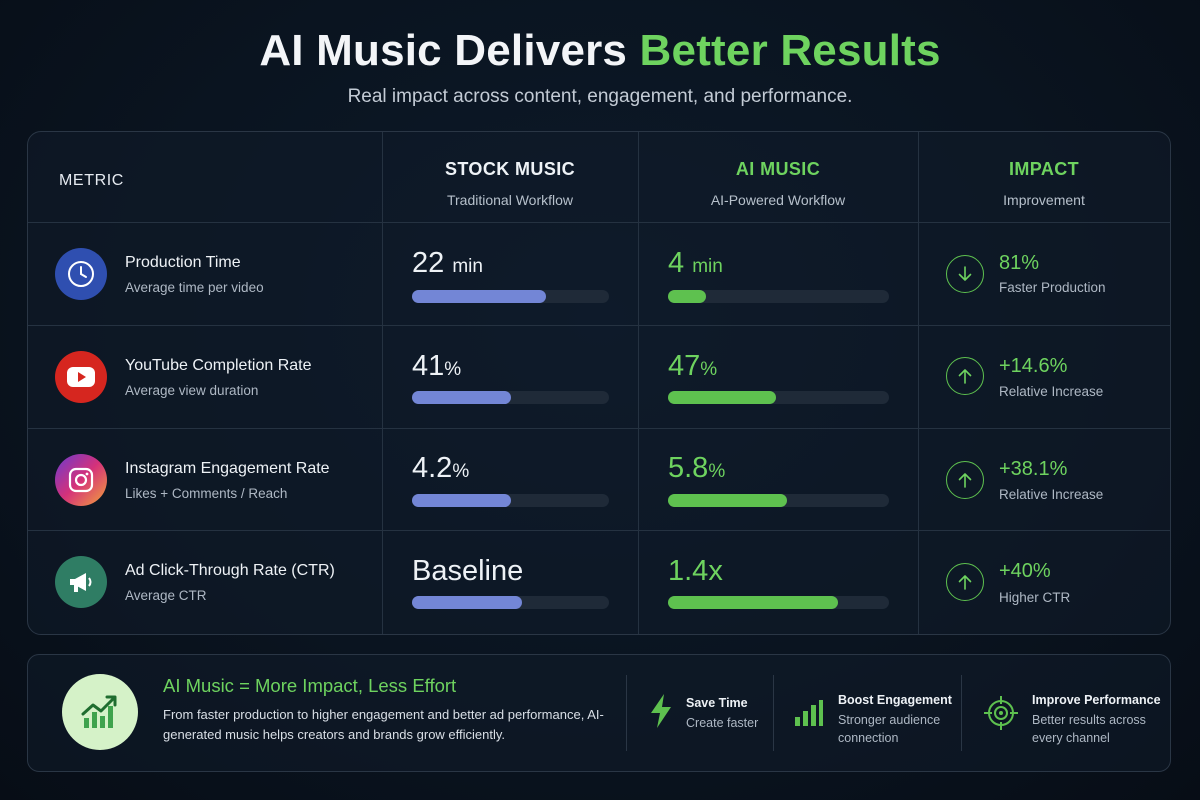  Describe the element at coordinates (778, 169) in the screenshot. I see `ai-header-title: AI MUSIC` at that location.